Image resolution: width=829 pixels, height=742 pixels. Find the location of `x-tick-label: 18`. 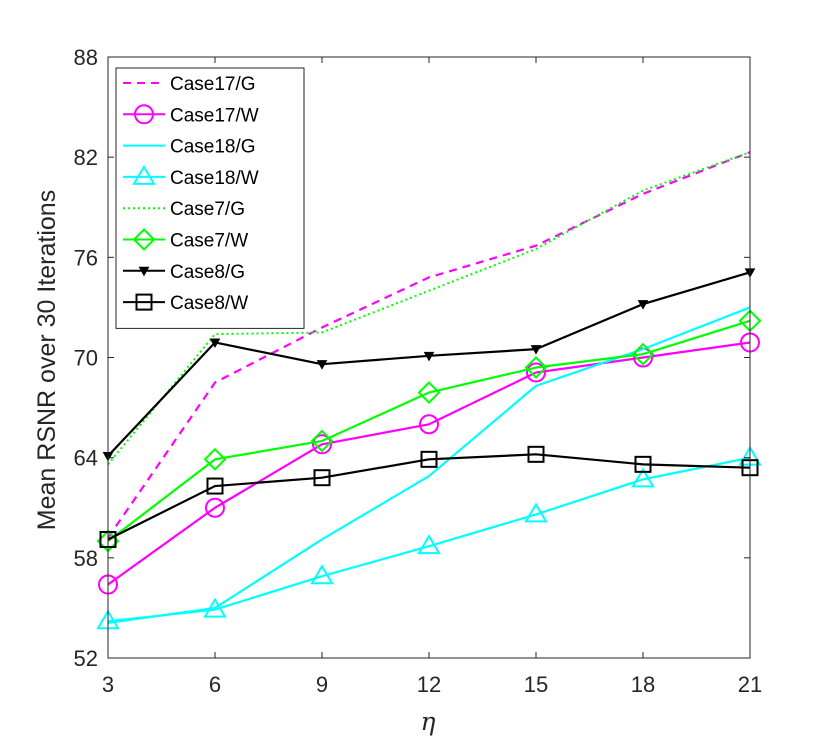

x-tick-label: 18 is located at coordinates (643, 684).